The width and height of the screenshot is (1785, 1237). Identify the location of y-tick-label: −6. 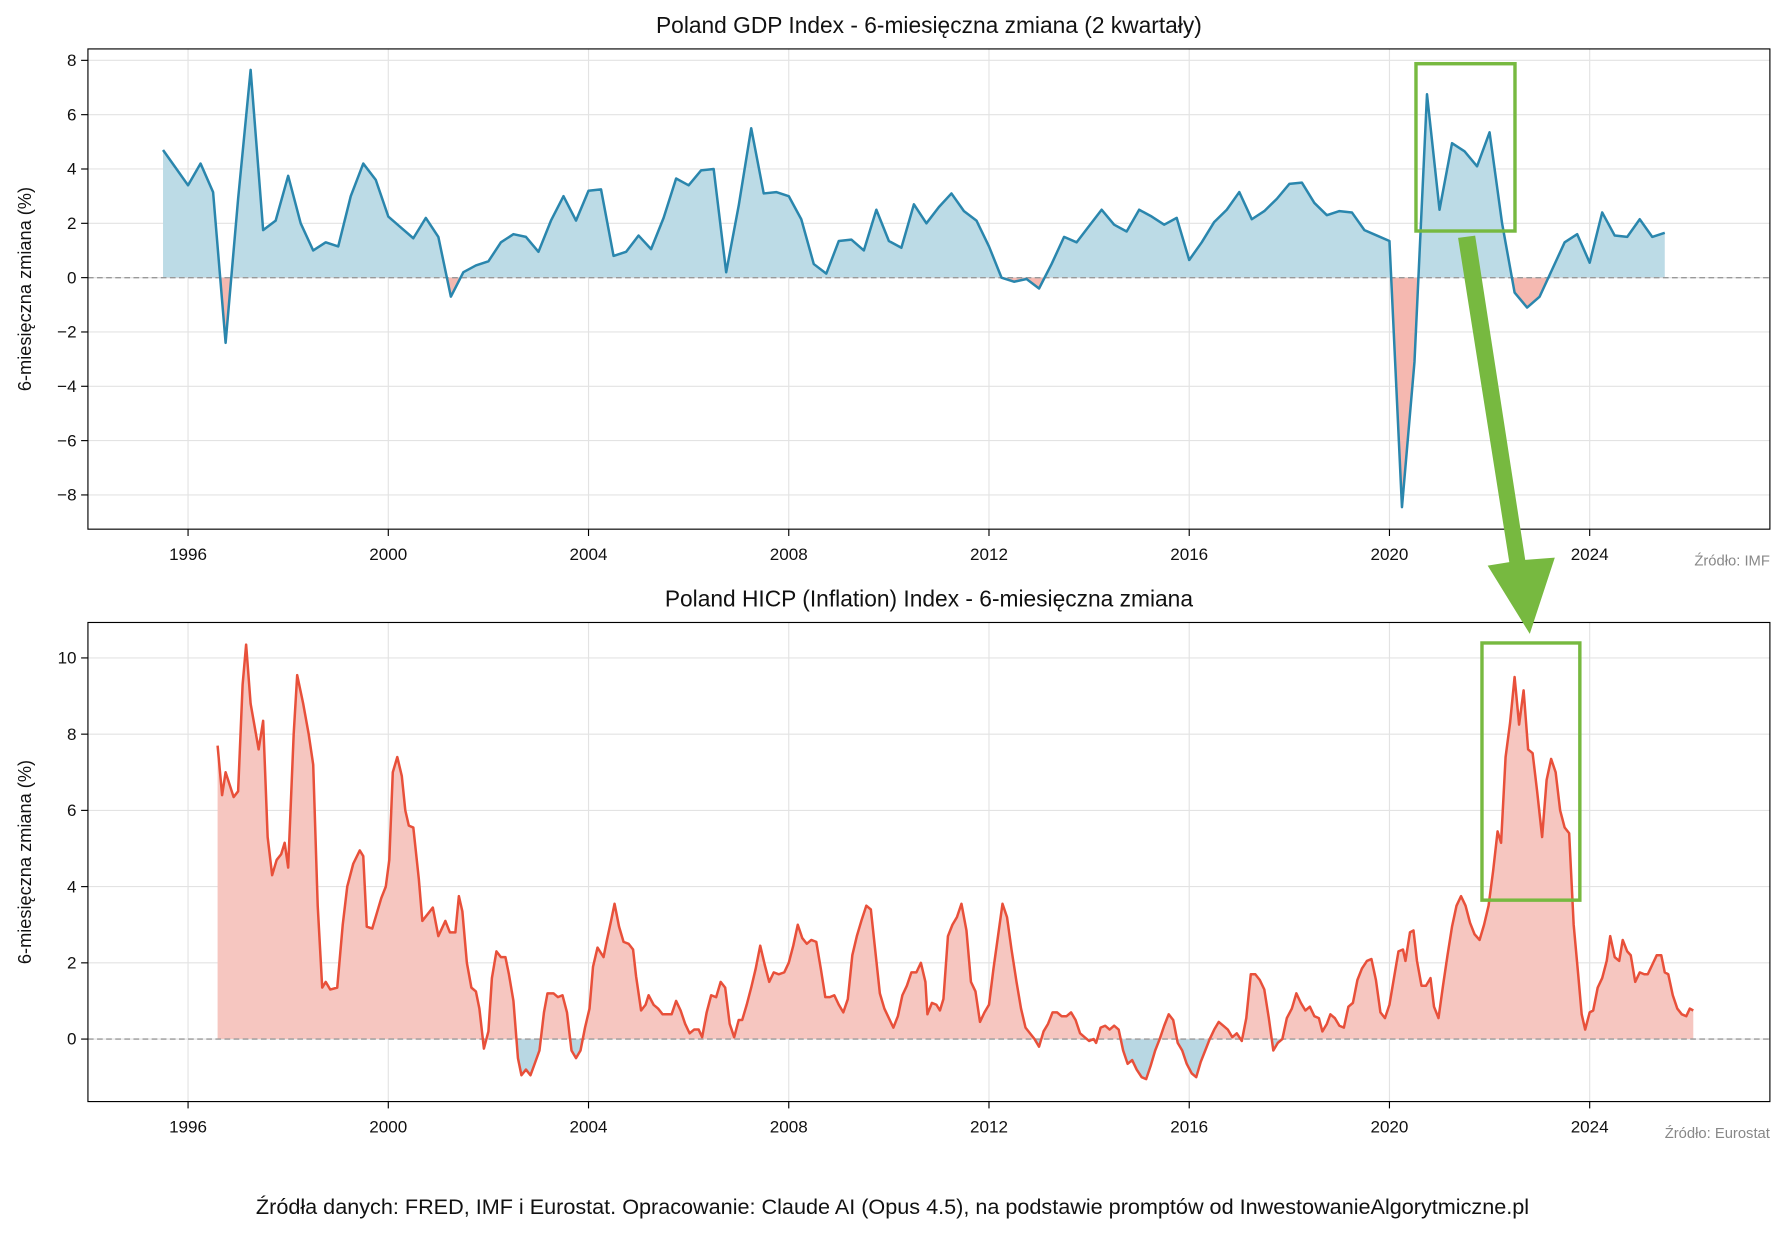
(66, 440).